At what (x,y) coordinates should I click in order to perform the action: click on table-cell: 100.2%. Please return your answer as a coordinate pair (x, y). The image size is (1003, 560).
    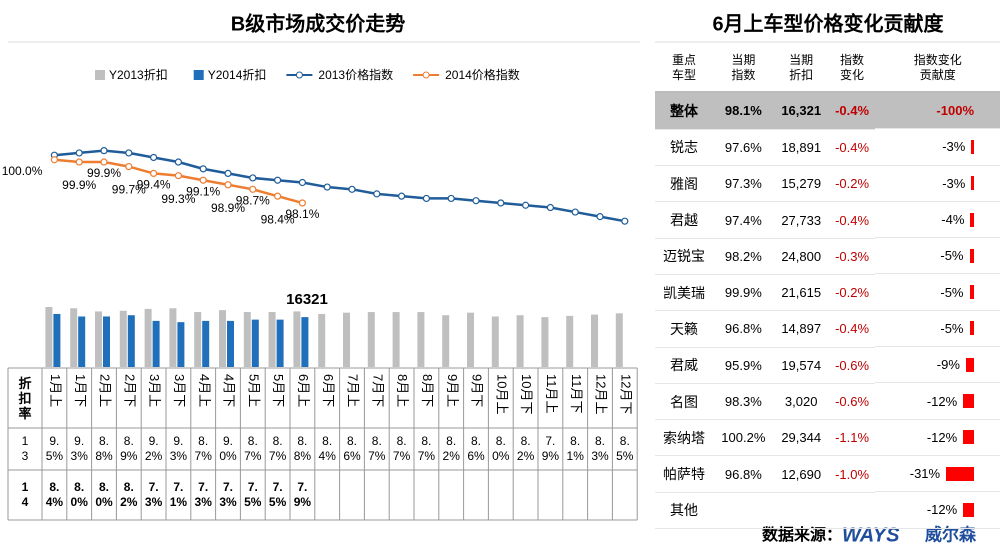
    Looking at the image, I should click on (743, 438).